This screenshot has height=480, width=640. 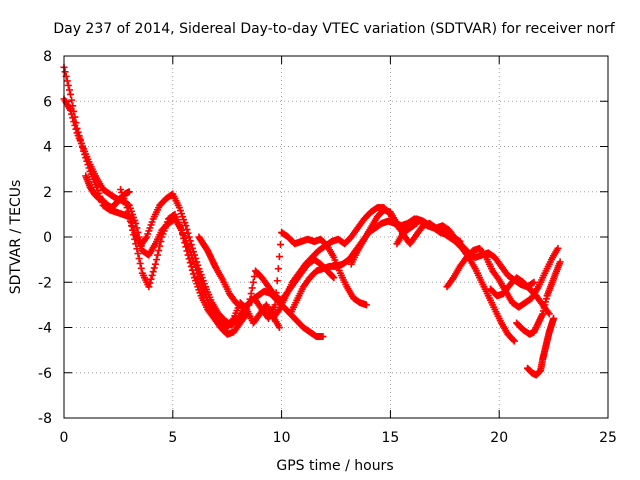 I want to click on y-tick-labels: -8 -6 -4 -2 0 2 4 6 8, so click(x=45, y=238).